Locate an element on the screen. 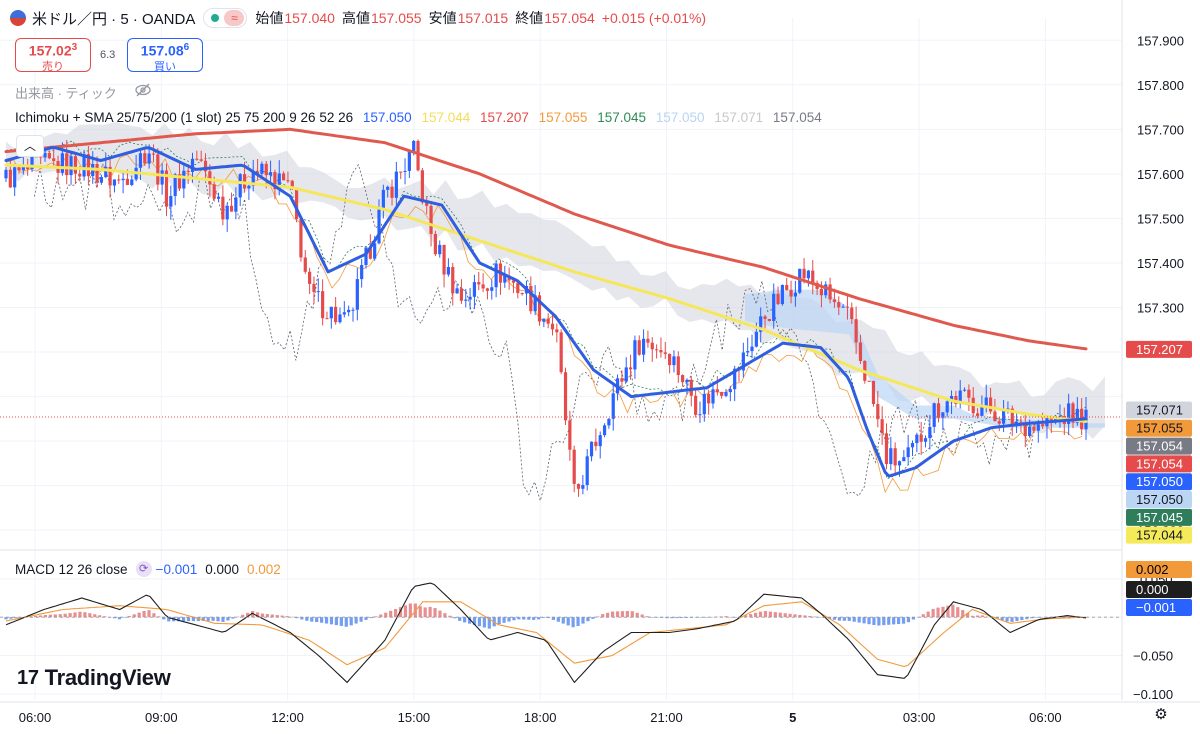 This screenshot has height=734, width=1200. change-value: +0.015 (+0.01%) is located at coordinates (654, 18).